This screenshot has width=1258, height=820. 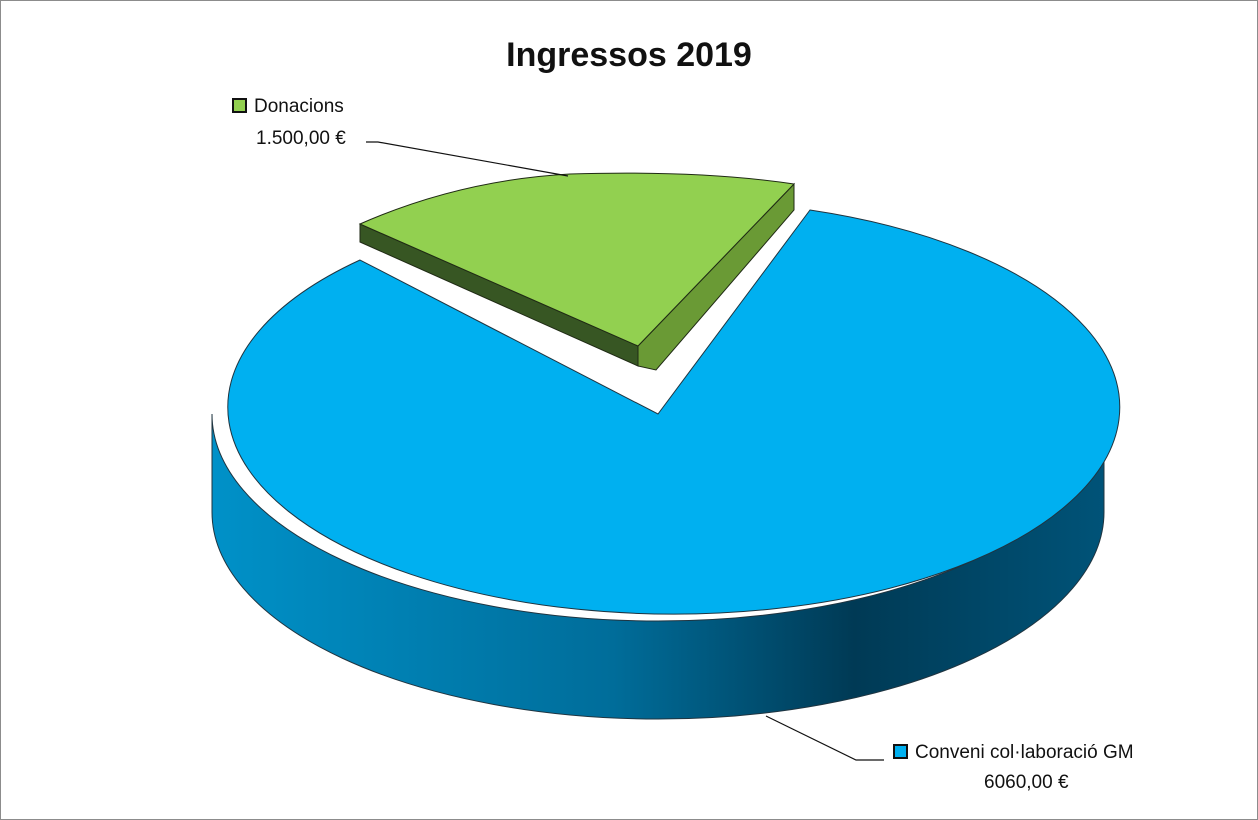 I want to click on leader-line-conveni, so click(x=824, y=738).